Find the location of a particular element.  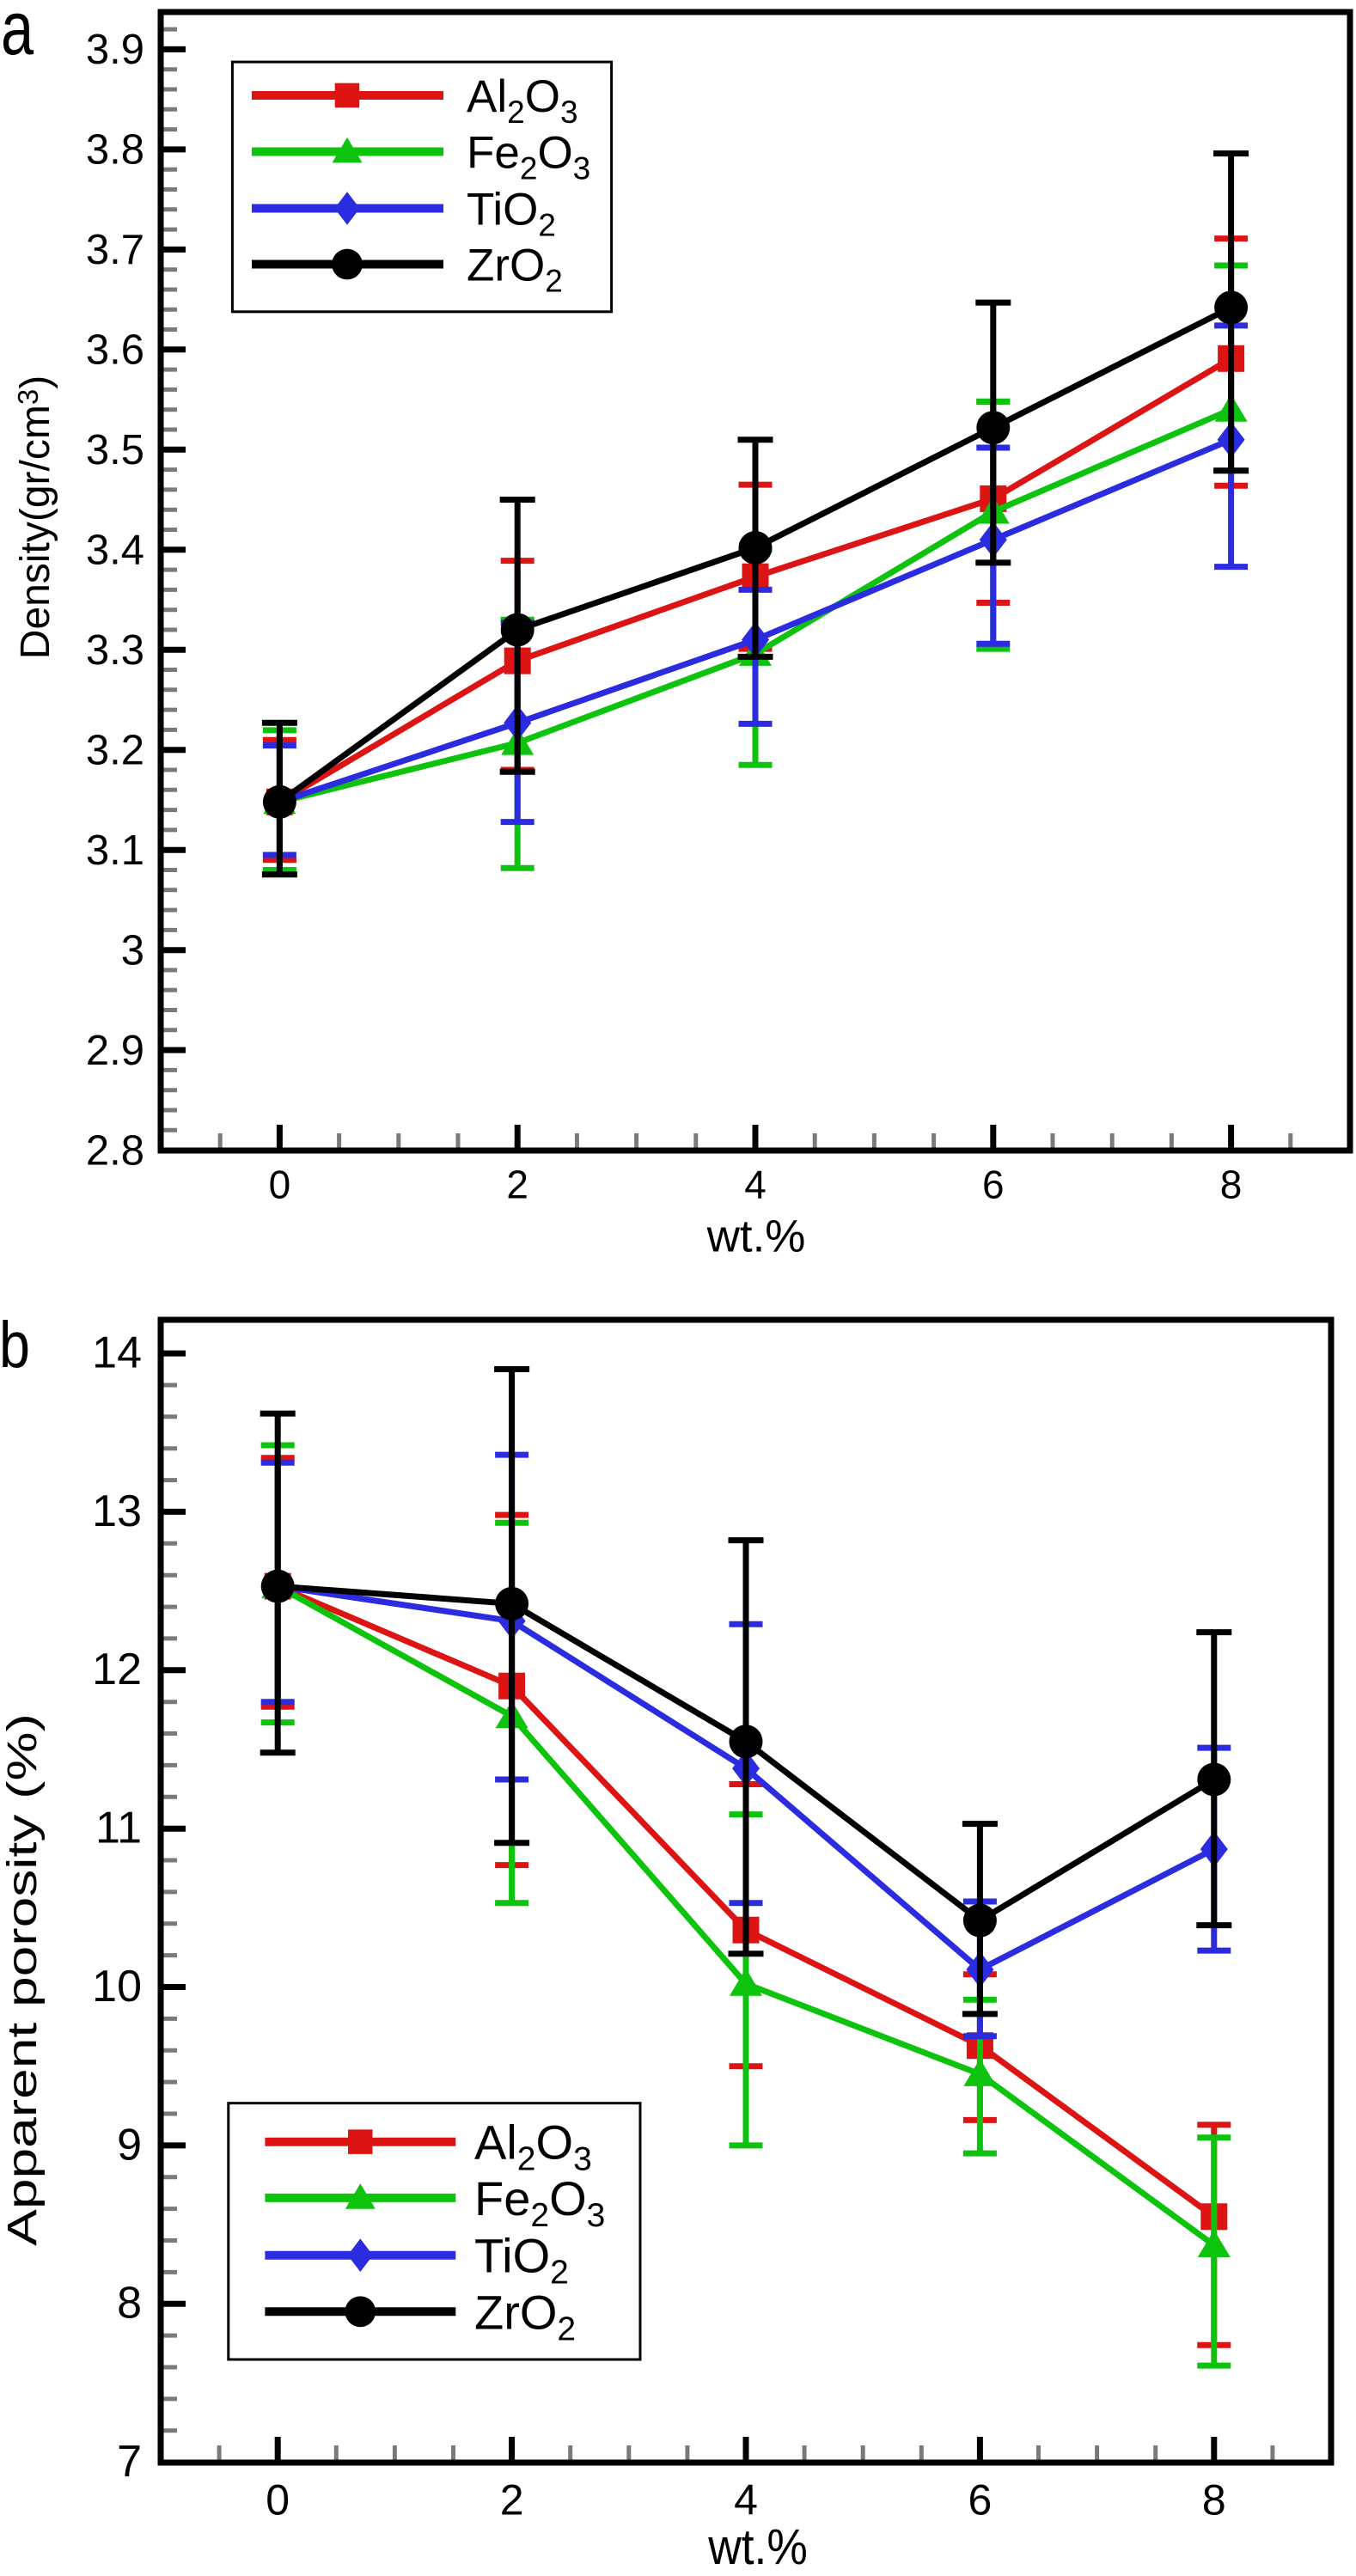

svg-text: 11 is located at coordinates (118, 1829).